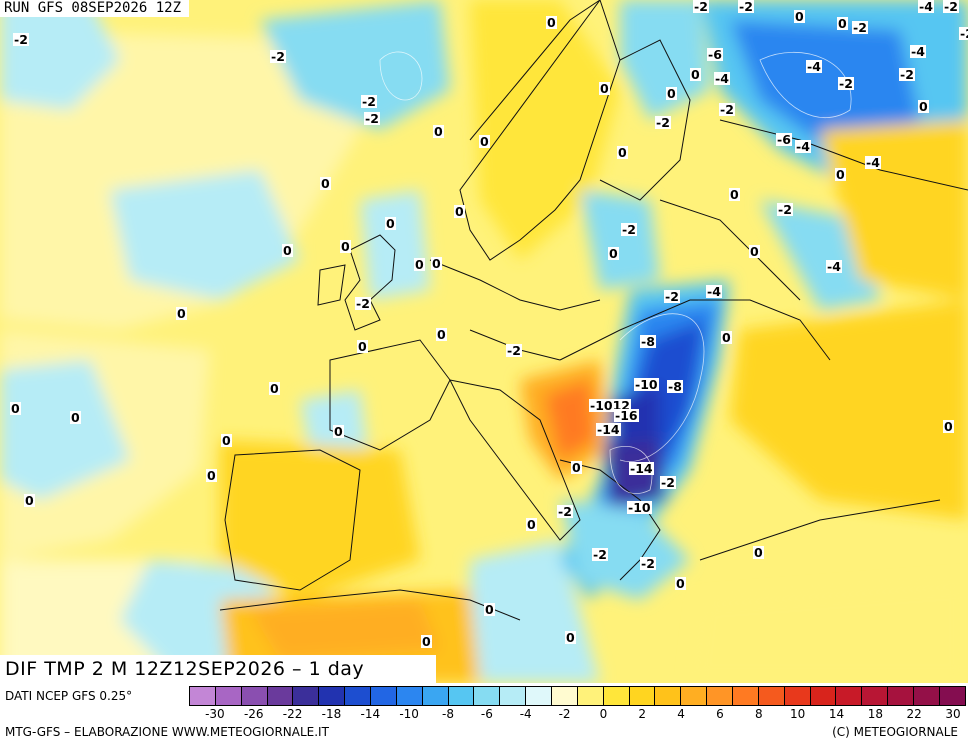 This screenshot has height=745, width=968. Describe the element at coordinates (895, 732) in the screenshot. I see `copyright-text: (C) METEOGIORNALE` at that location.